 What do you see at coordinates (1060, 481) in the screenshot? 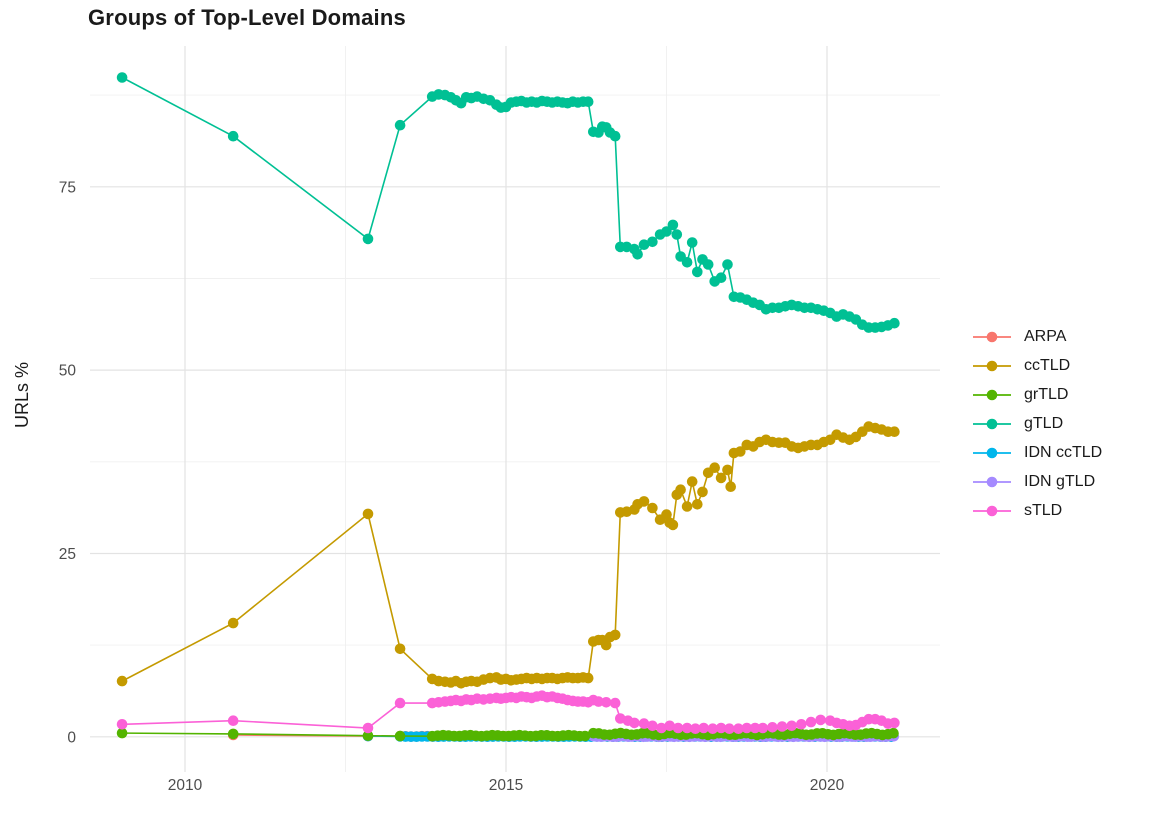
I see `legend-label: IDN gTLD` at bounding box center [1060, 481].